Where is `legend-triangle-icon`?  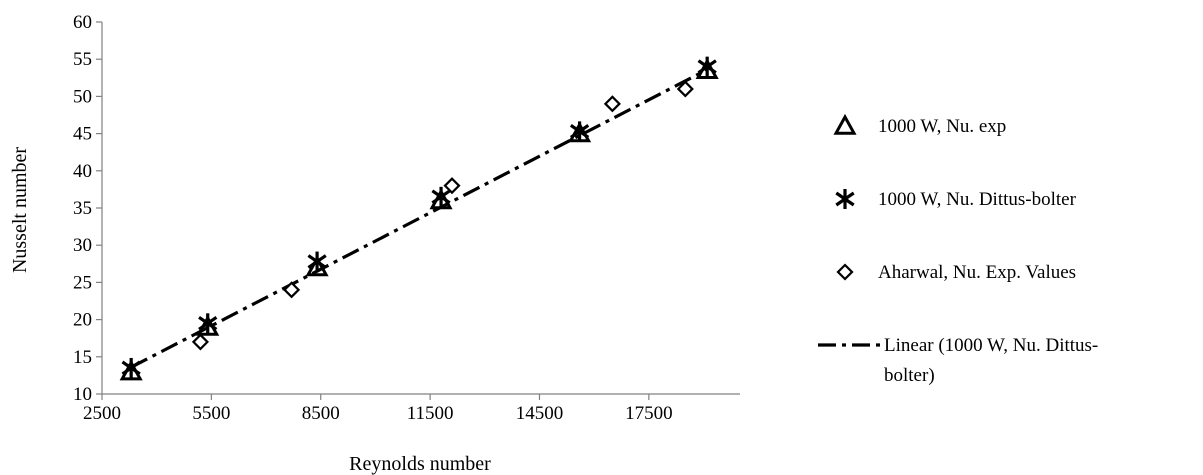 legend-triangle-icon is located at coordinates (845, 124).